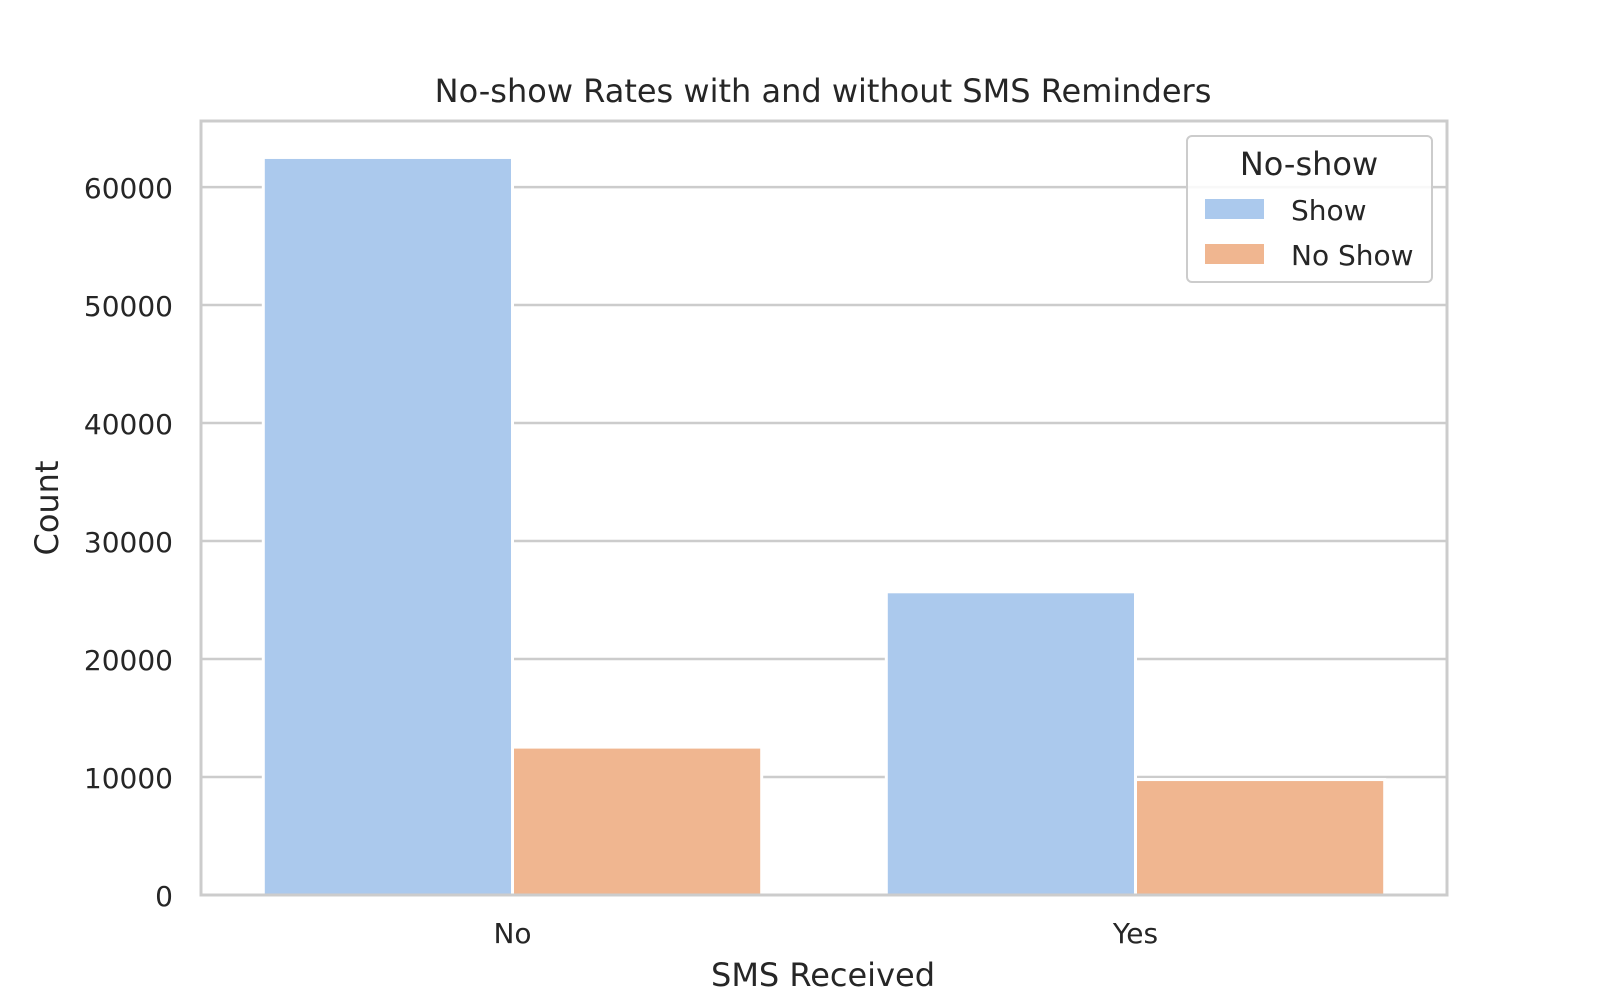 The image size is (1600, 1000). I want to click on bar-no-show-no, so click(637, 821).